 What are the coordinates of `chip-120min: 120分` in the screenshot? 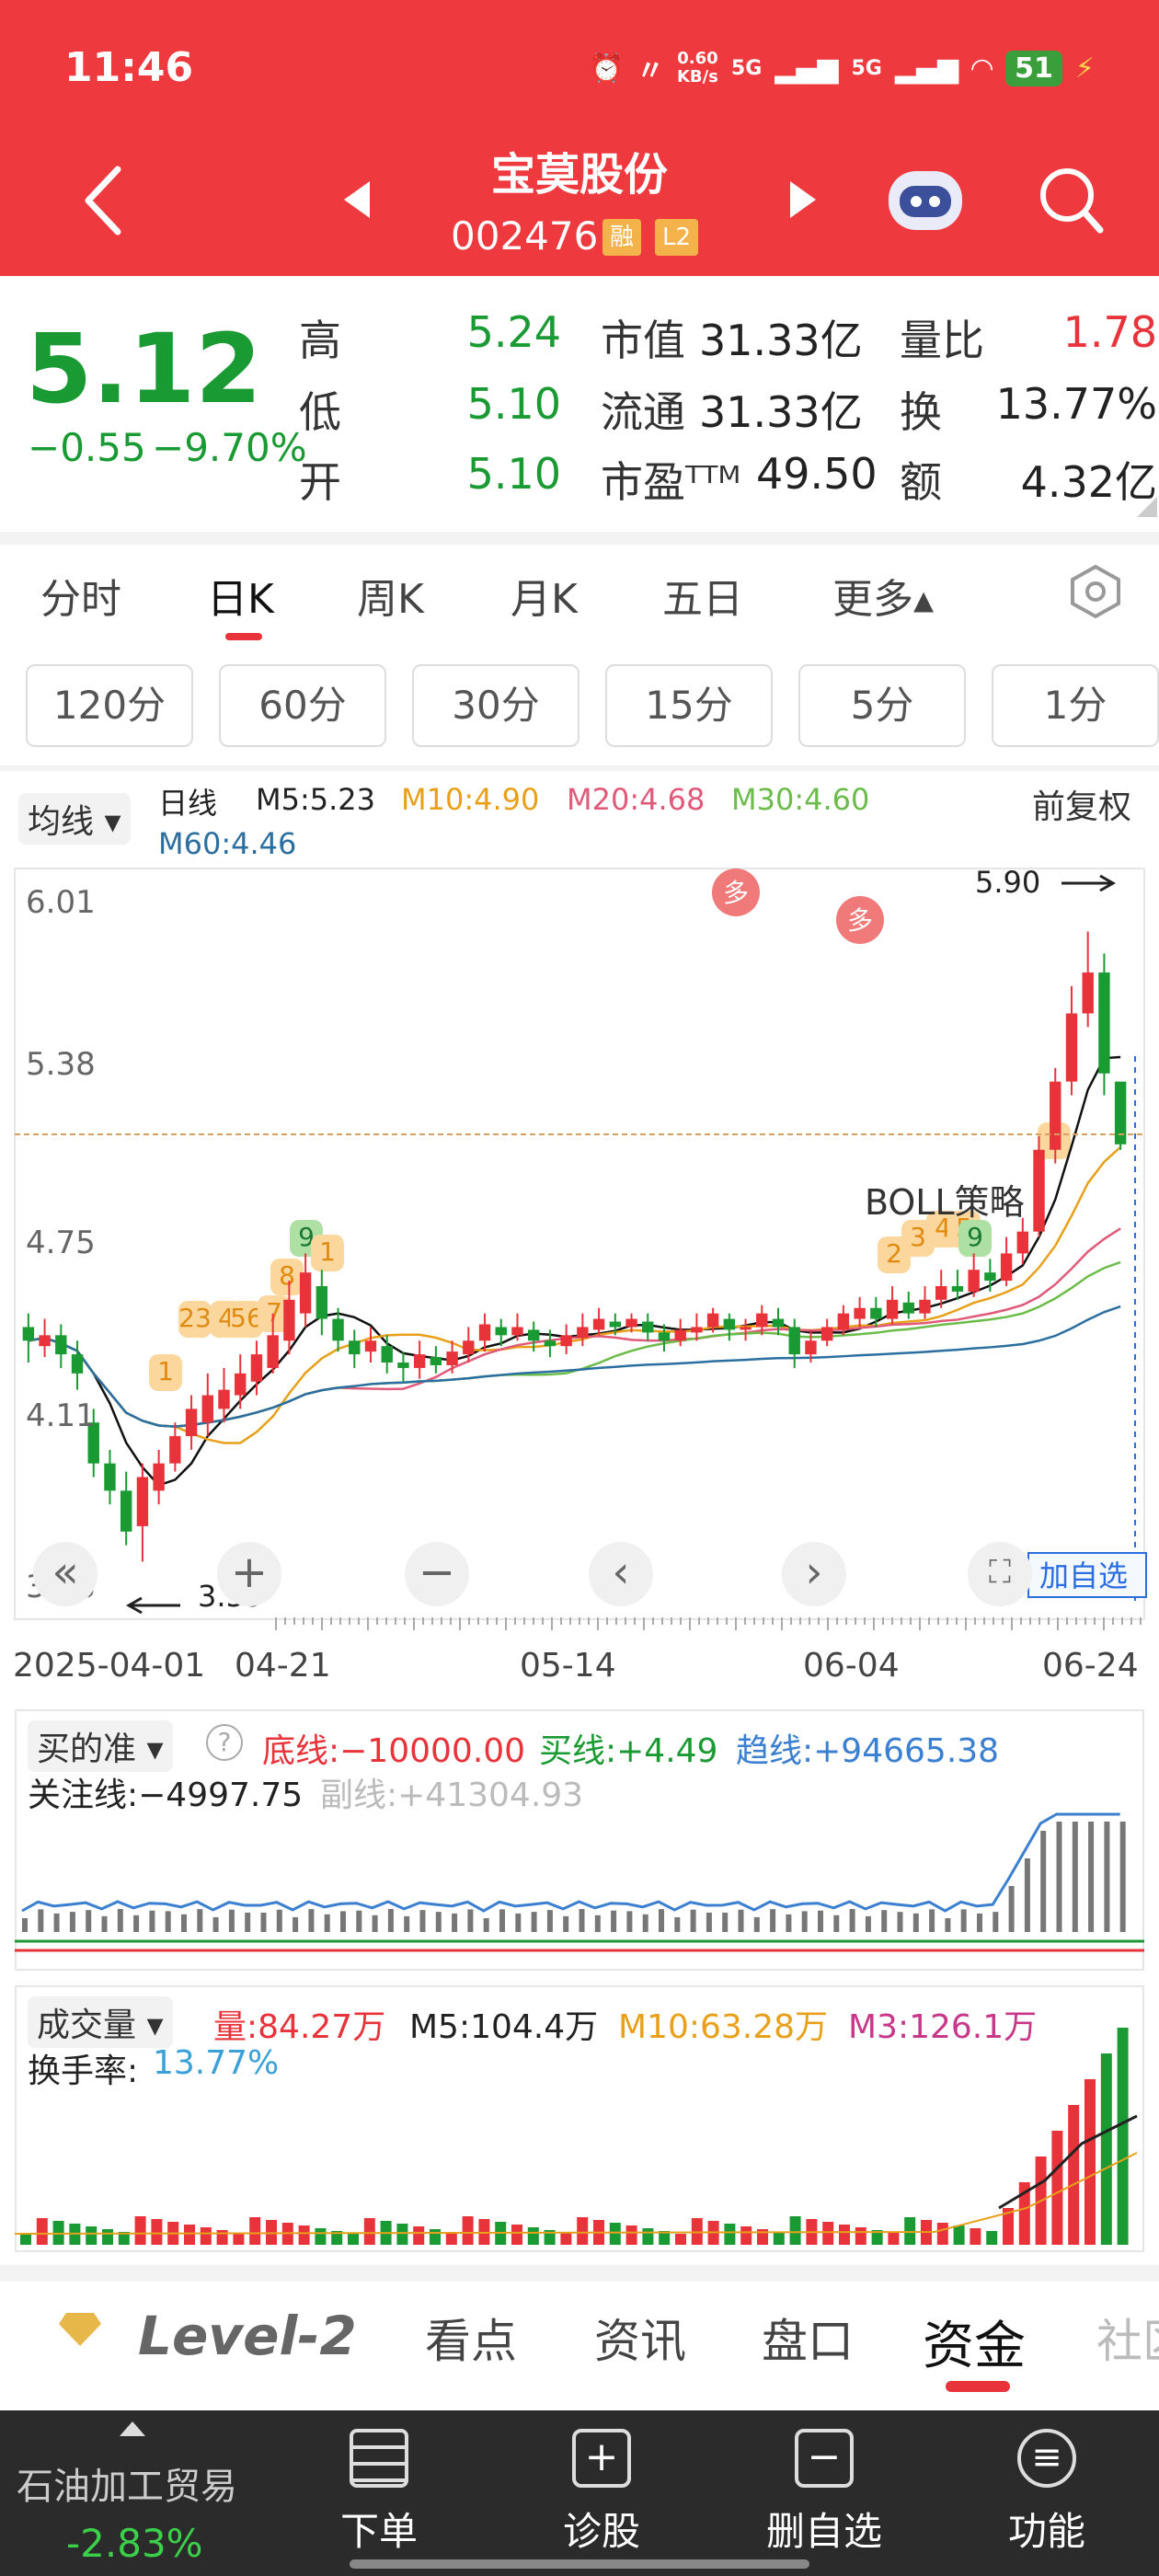 It's located at (109, 705).